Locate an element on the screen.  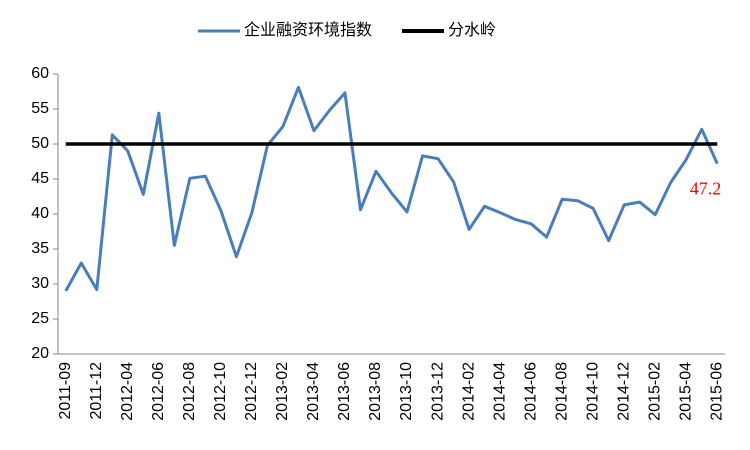
x-tick-label: 2014-02 is located at coordinates (468, 391).